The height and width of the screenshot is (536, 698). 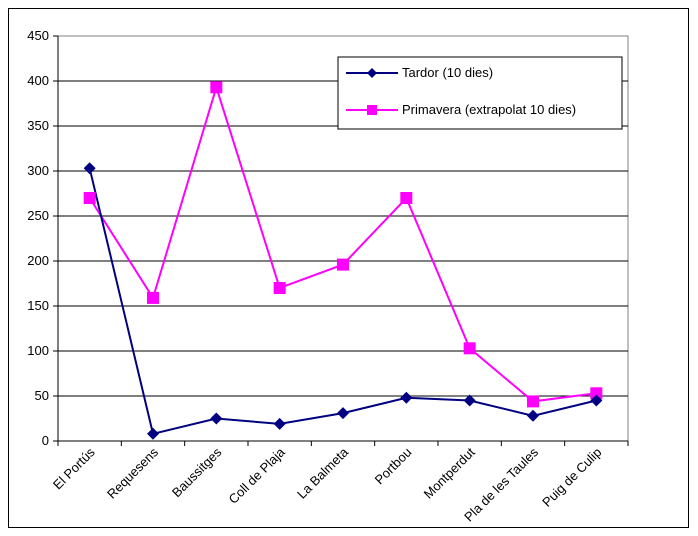 What do you see at coordinates (74, 468) in the screenshot?
I see `x-tick-label: El Portús` at bounding box center [74, 468].